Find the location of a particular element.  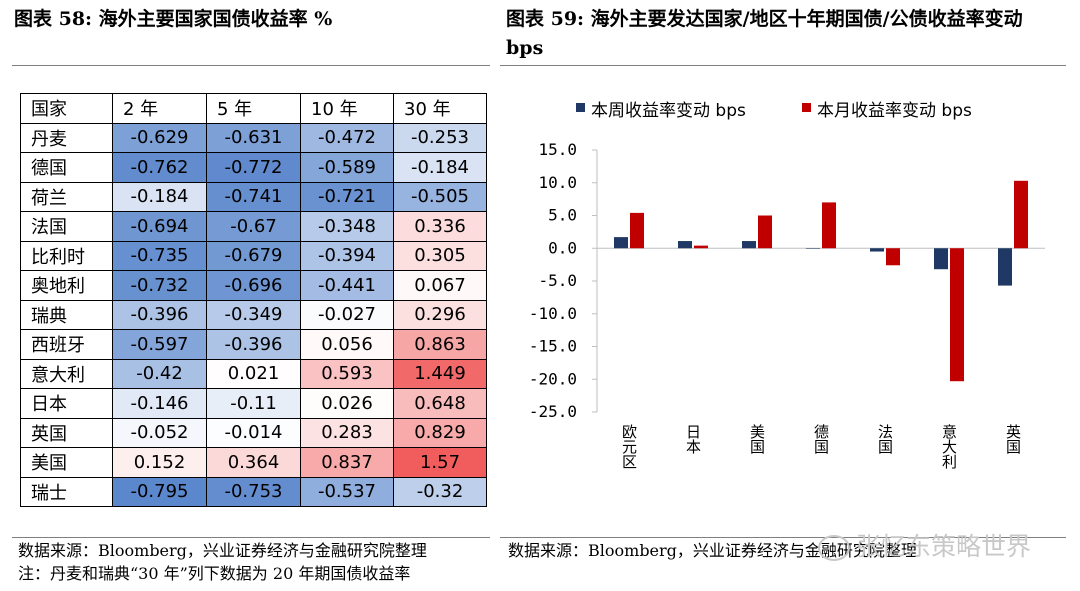

table-row: 德国 -0.762 -0.772 -0.589 -0.184 is located at coordinates (253, 167).